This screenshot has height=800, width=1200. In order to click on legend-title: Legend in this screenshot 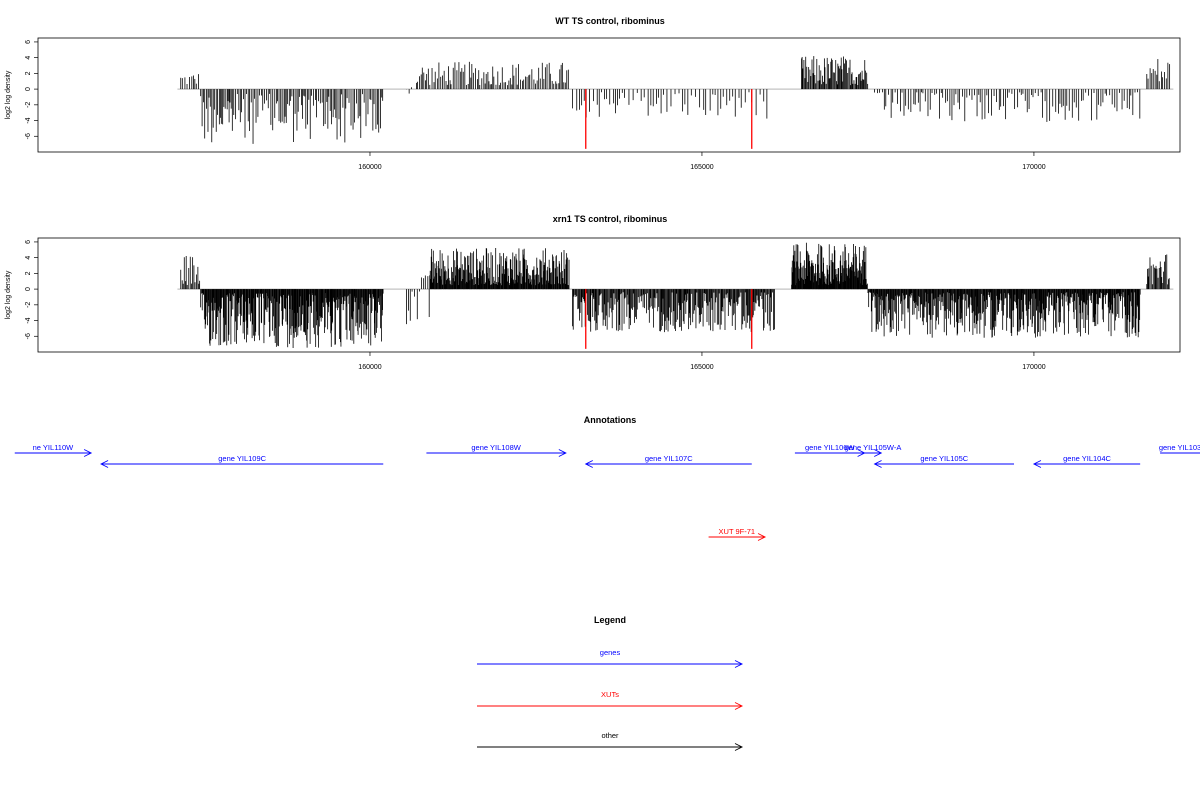, I will do `click(610, 620)`.